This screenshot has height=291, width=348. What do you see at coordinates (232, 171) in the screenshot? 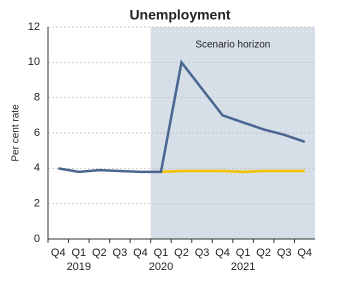
I see `line-series` at bounding box center [232, 171].